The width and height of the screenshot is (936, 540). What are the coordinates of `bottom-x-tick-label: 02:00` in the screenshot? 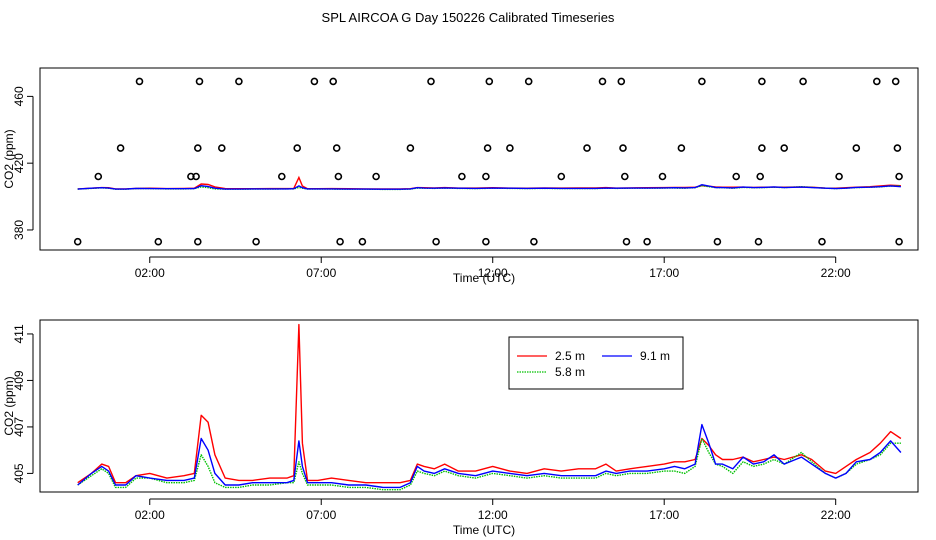 It's located at (150, 515).